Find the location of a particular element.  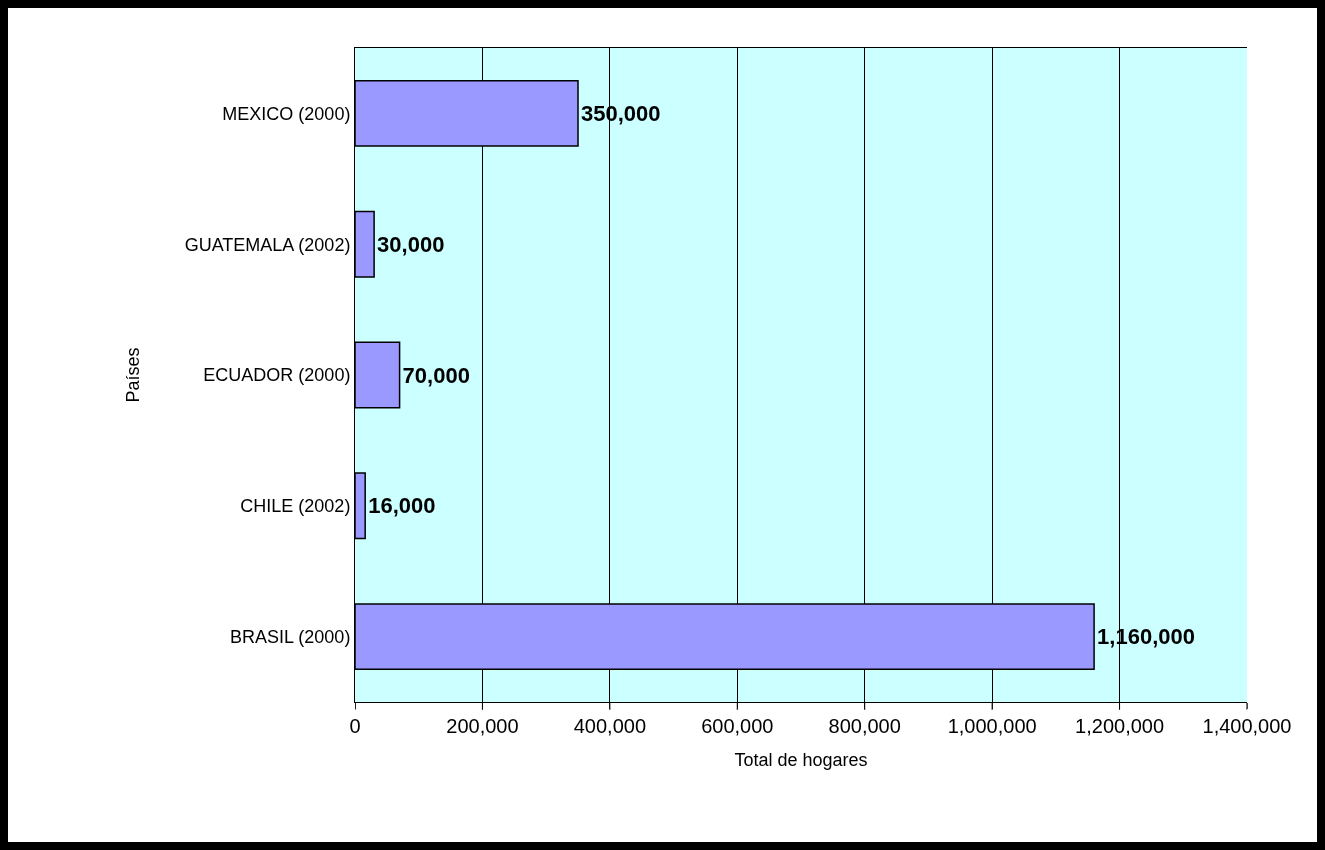

x-tick-label: 200,000 is located at coordinates (482, 726).